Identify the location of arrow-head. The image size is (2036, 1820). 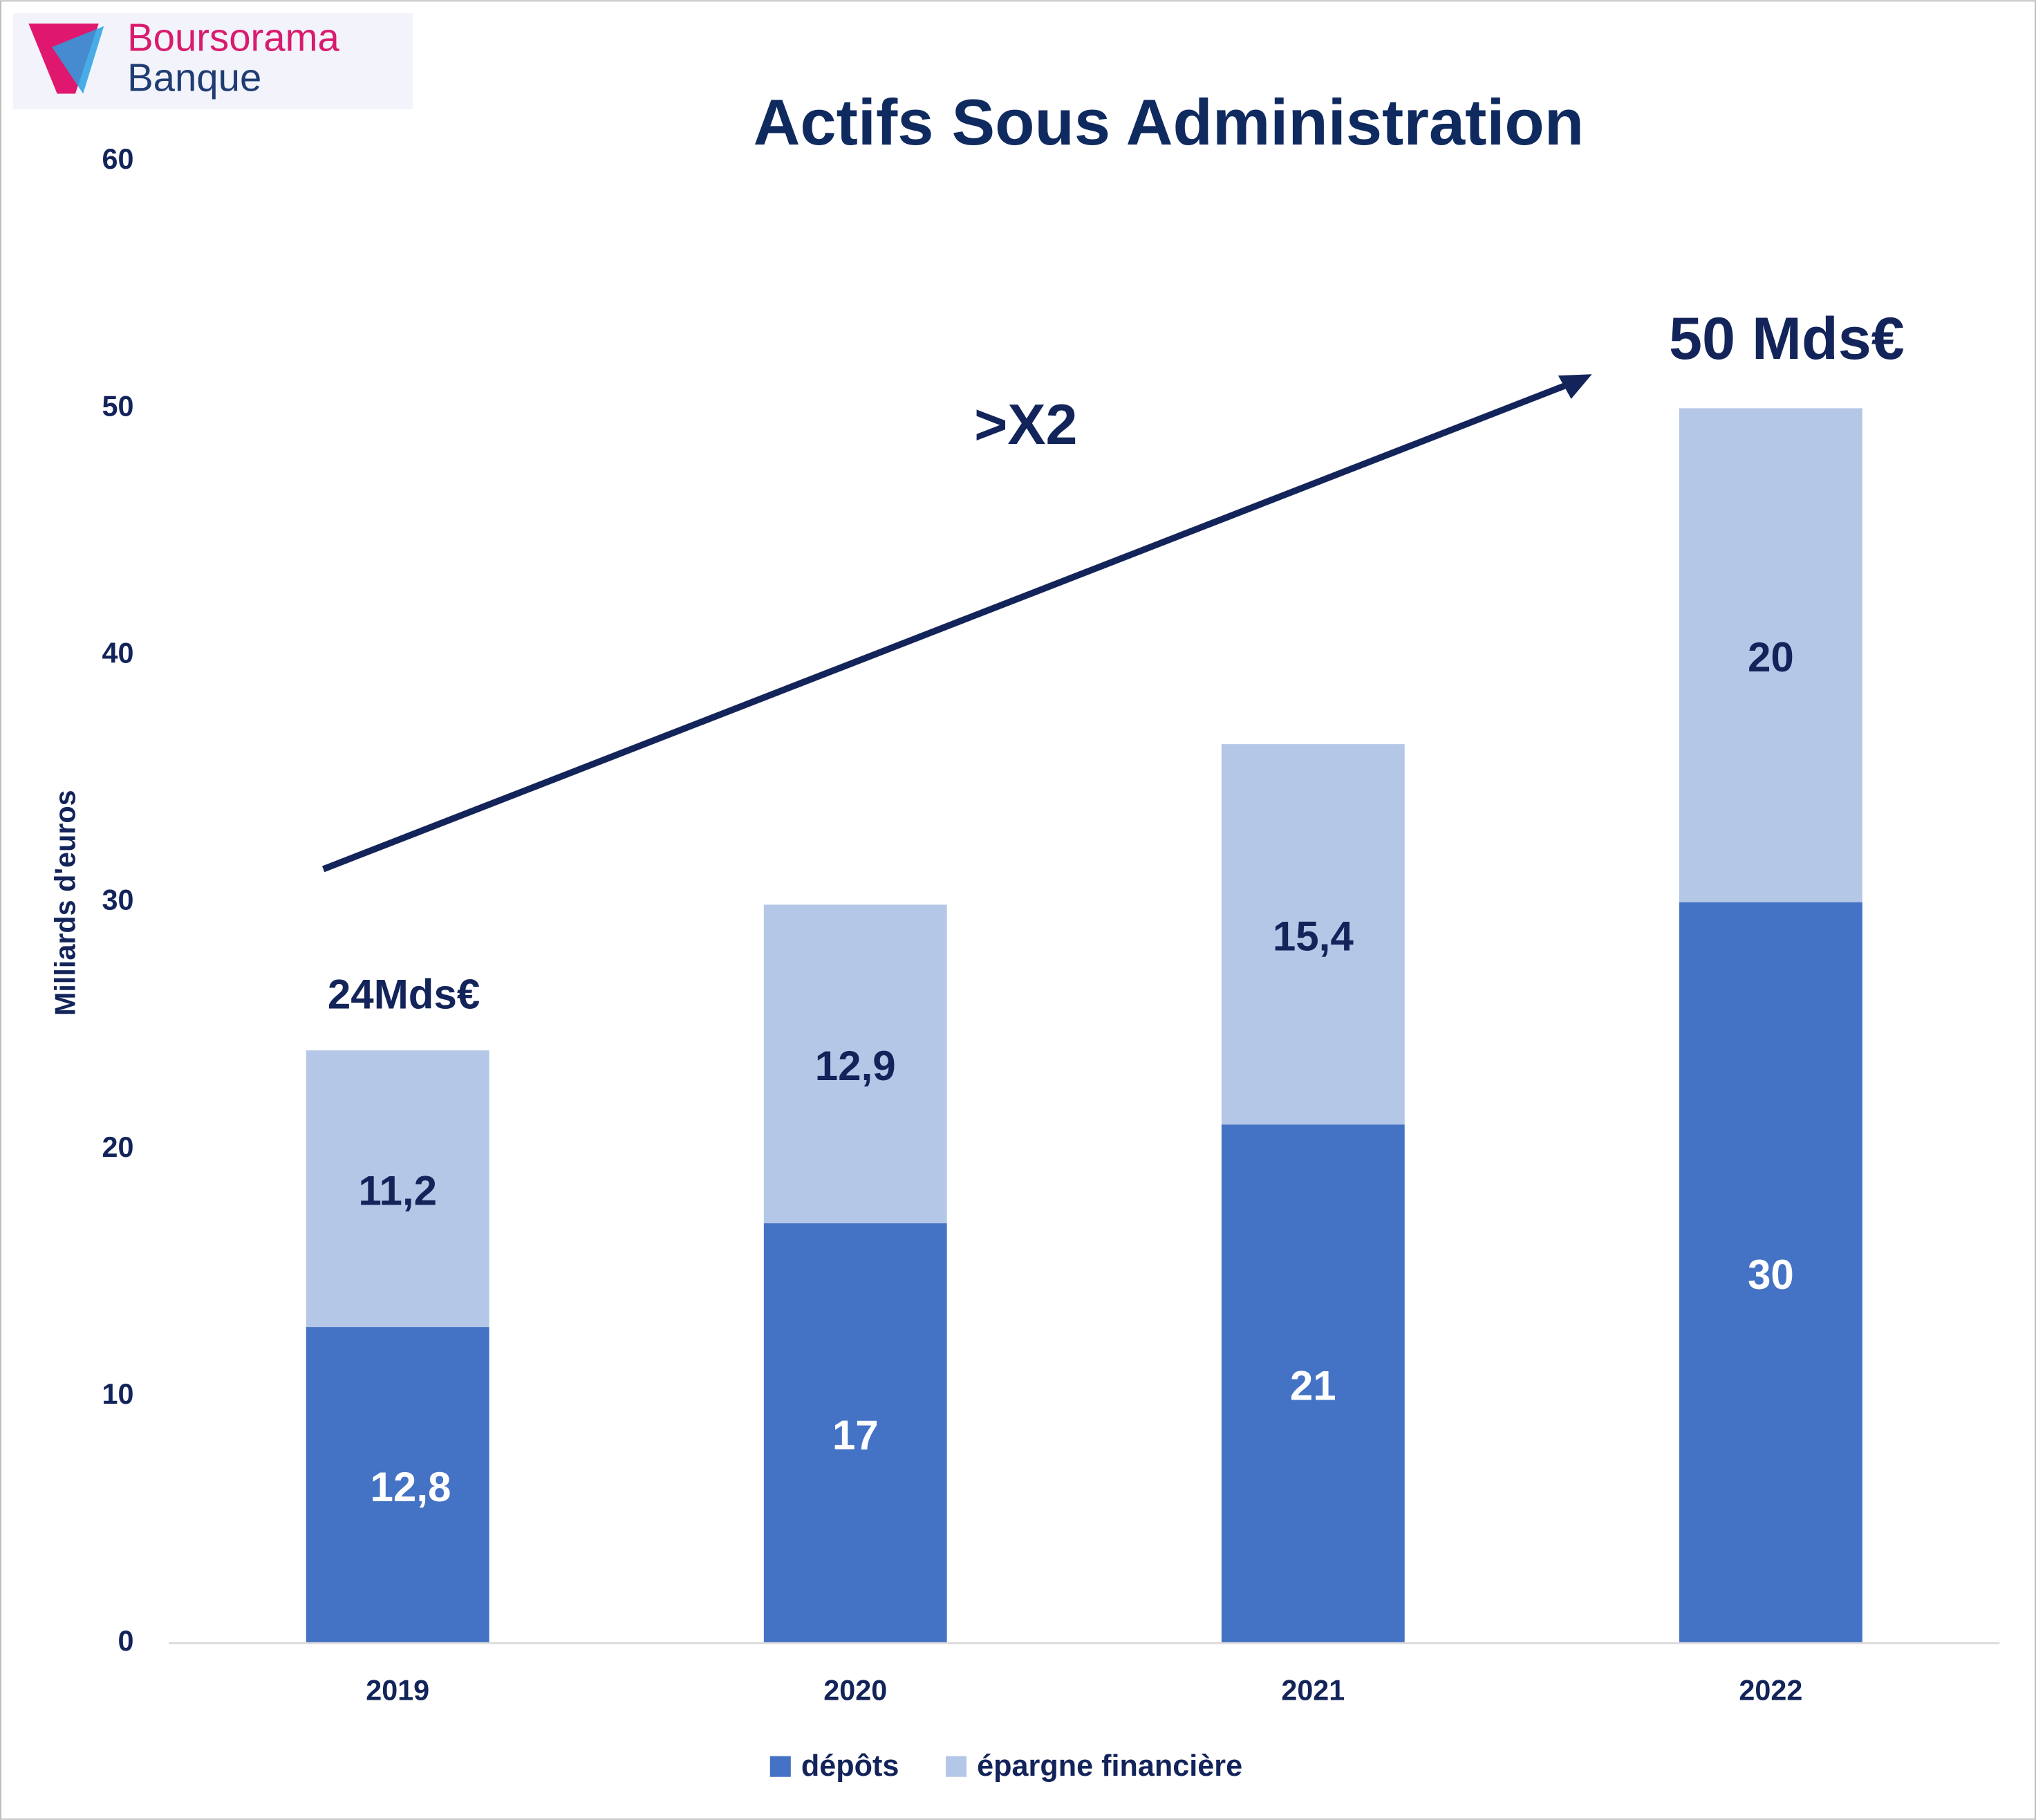
(1575, 386).